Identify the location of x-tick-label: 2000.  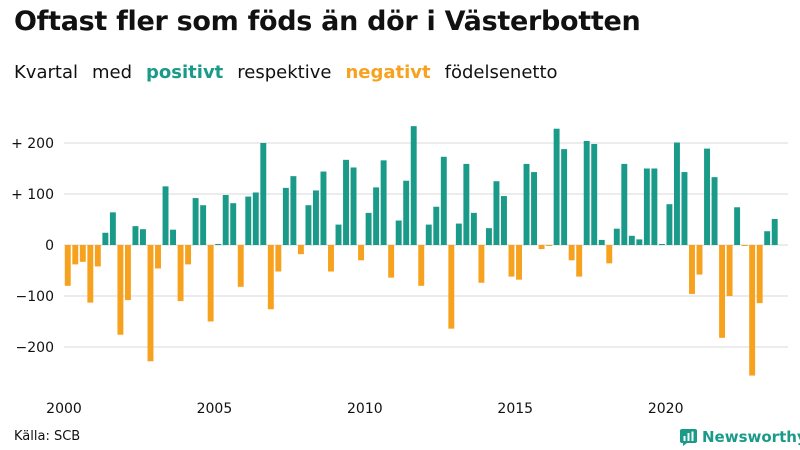
(64, 409).